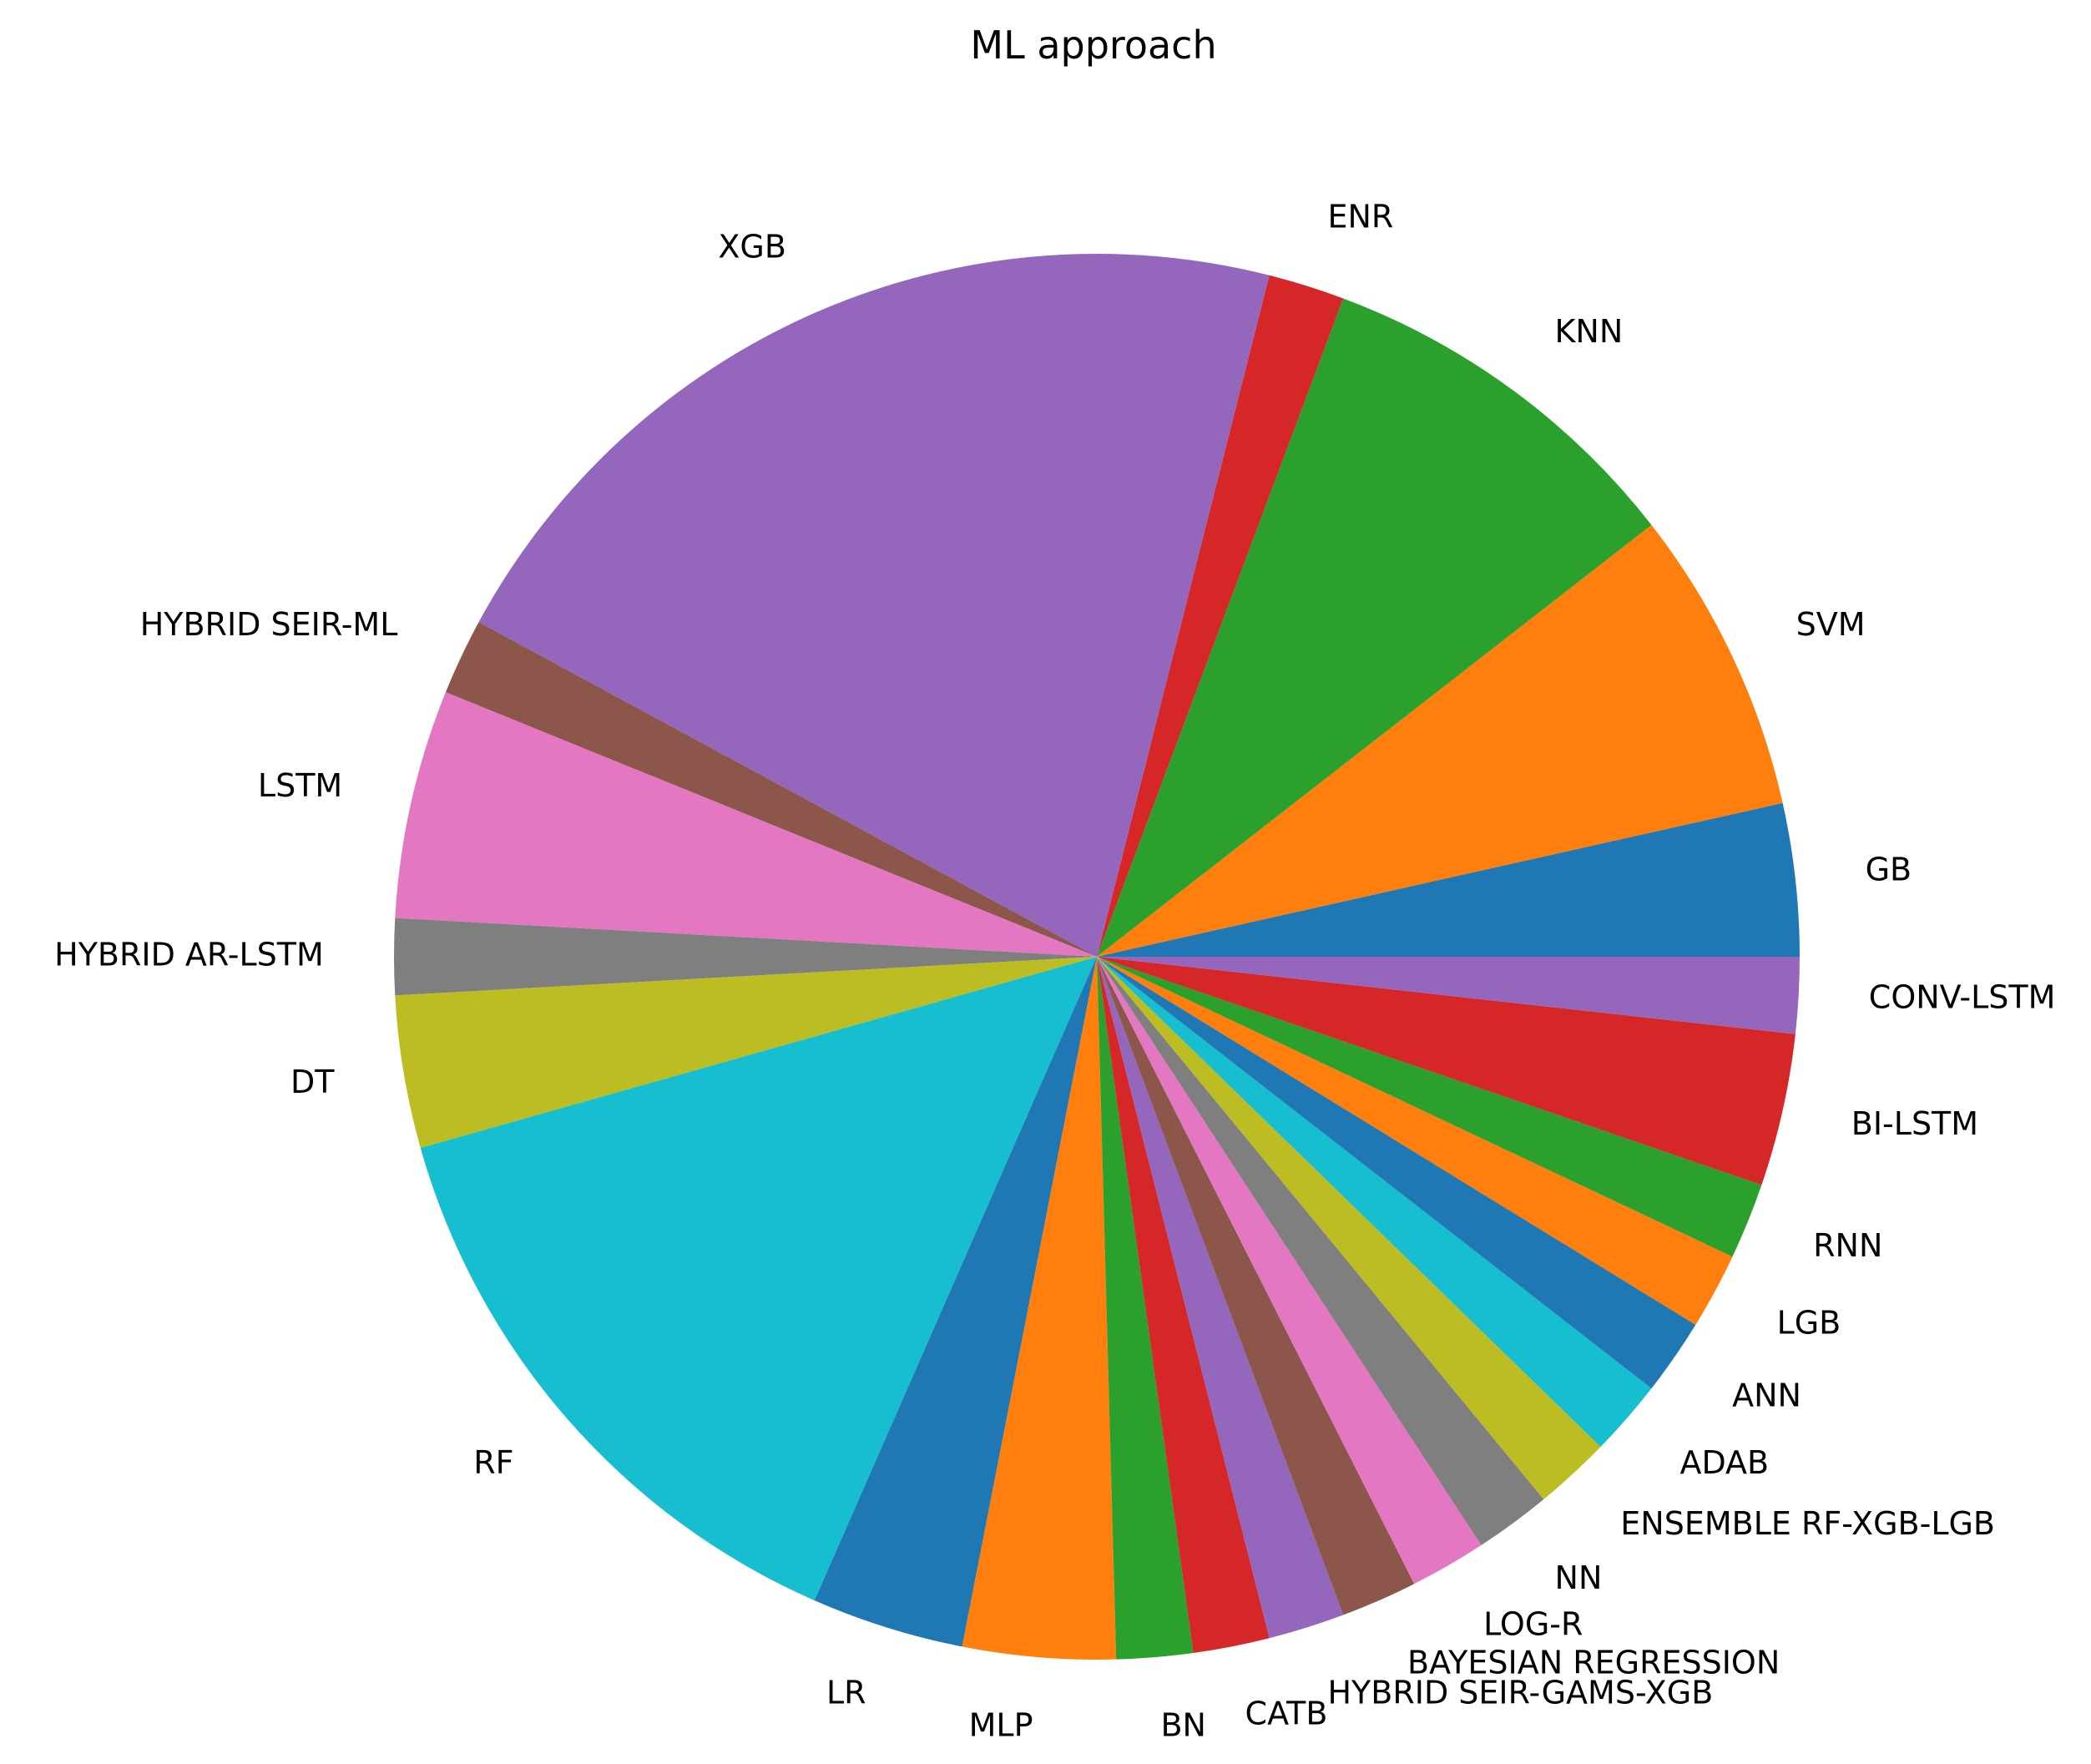  I want to click on slice-label-mlp: MLP, so click(1001, 1726).